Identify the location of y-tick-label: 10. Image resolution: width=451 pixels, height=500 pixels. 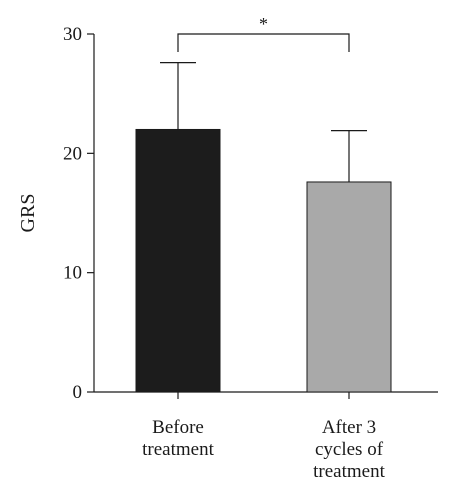
(72, 273).